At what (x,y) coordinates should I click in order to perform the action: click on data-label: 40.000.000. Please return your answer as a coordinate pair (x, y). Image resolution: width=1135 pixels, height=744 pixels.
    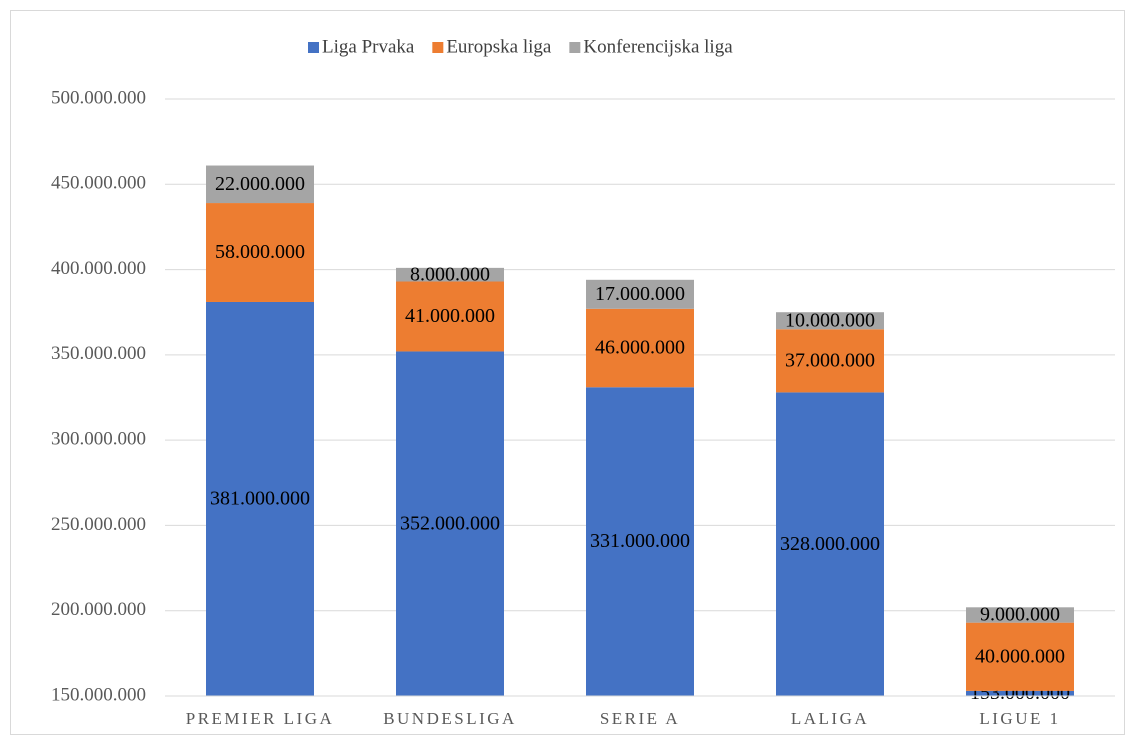
    Looking at the image, I should click on (1020, 656).